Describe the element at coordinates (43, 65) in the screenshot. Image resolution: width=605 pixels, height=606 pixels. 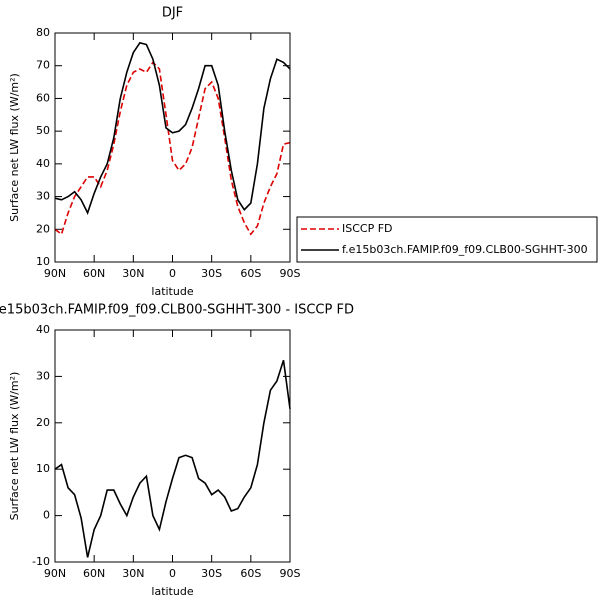
I see `y-tick-label: 70` at that location.